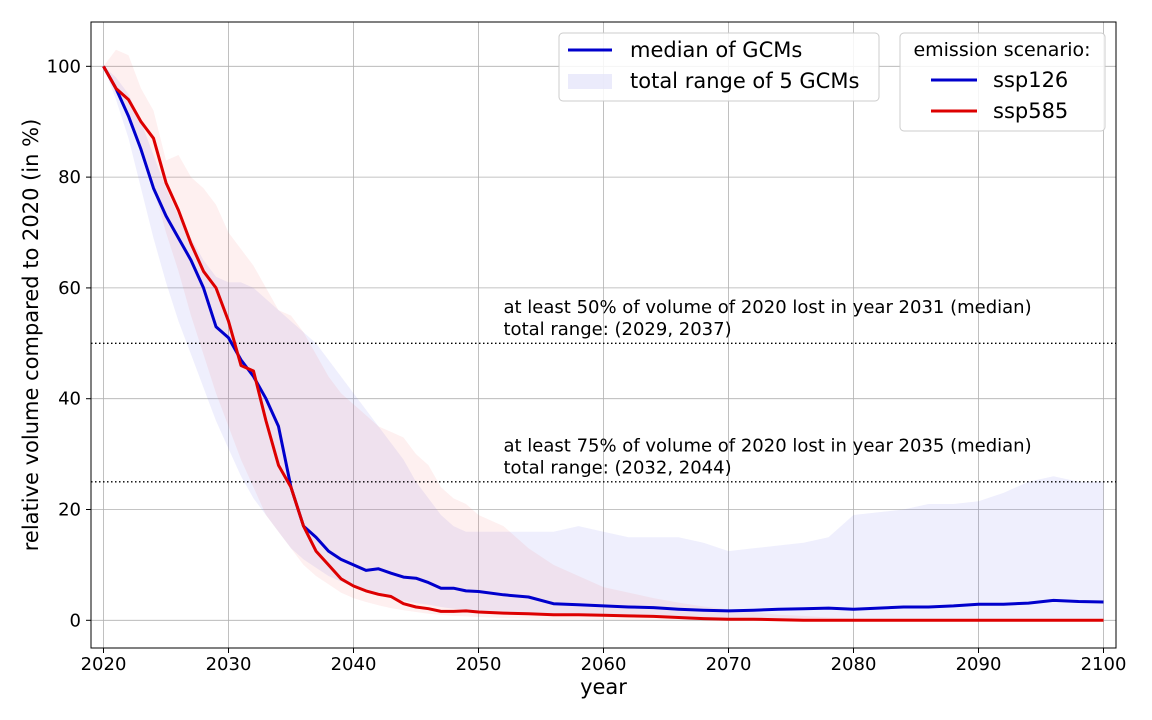  I want to click on legend-scenario-frame, so click(1002, 82).